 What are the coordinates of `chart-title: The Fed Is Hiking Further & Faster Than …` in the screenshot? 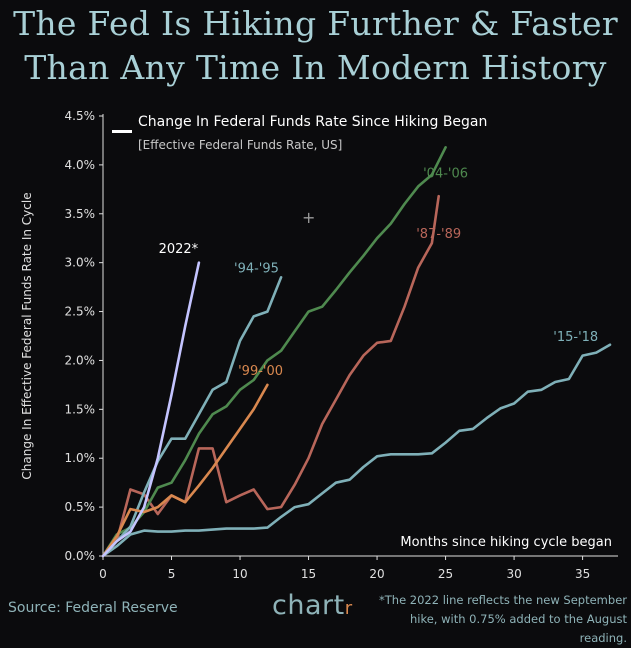 It's located at (315, 46).